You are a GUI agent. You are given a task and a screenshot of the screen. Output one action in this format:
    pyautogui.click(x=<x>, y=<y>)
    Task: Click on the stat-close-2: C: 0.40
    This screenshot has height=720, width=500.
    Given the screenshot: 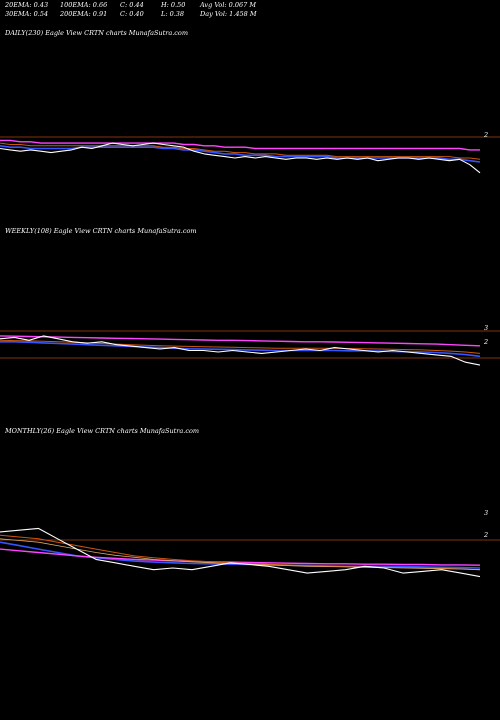 What is the action you would take?
    pyautogui.click(x=132, y=14)
    